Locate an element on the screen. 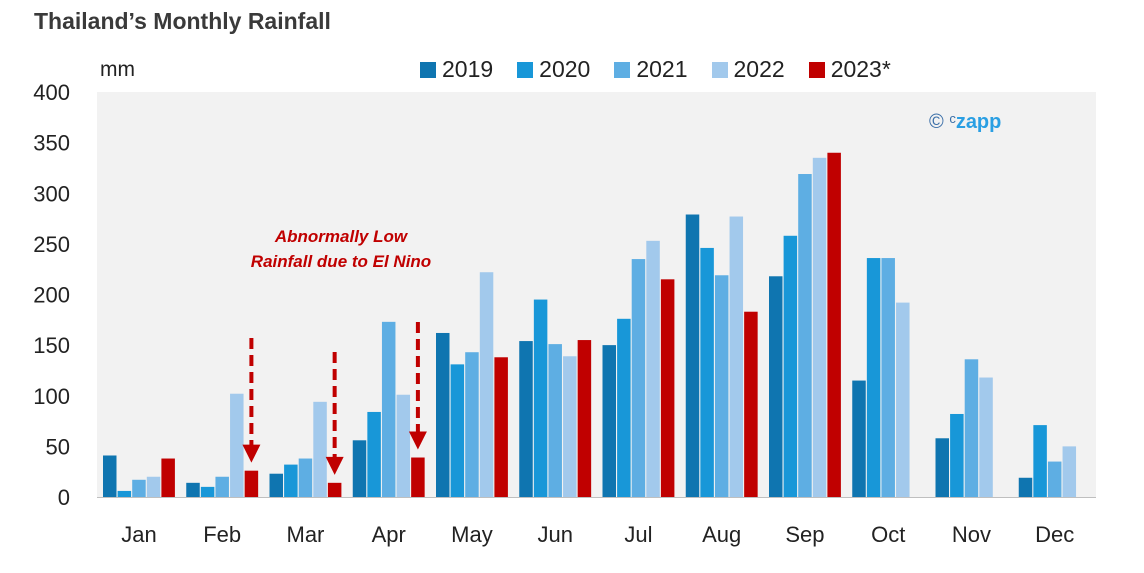 The image size is (1144, 573). y-tick-label: 0 is located at coordinates (64, 497).